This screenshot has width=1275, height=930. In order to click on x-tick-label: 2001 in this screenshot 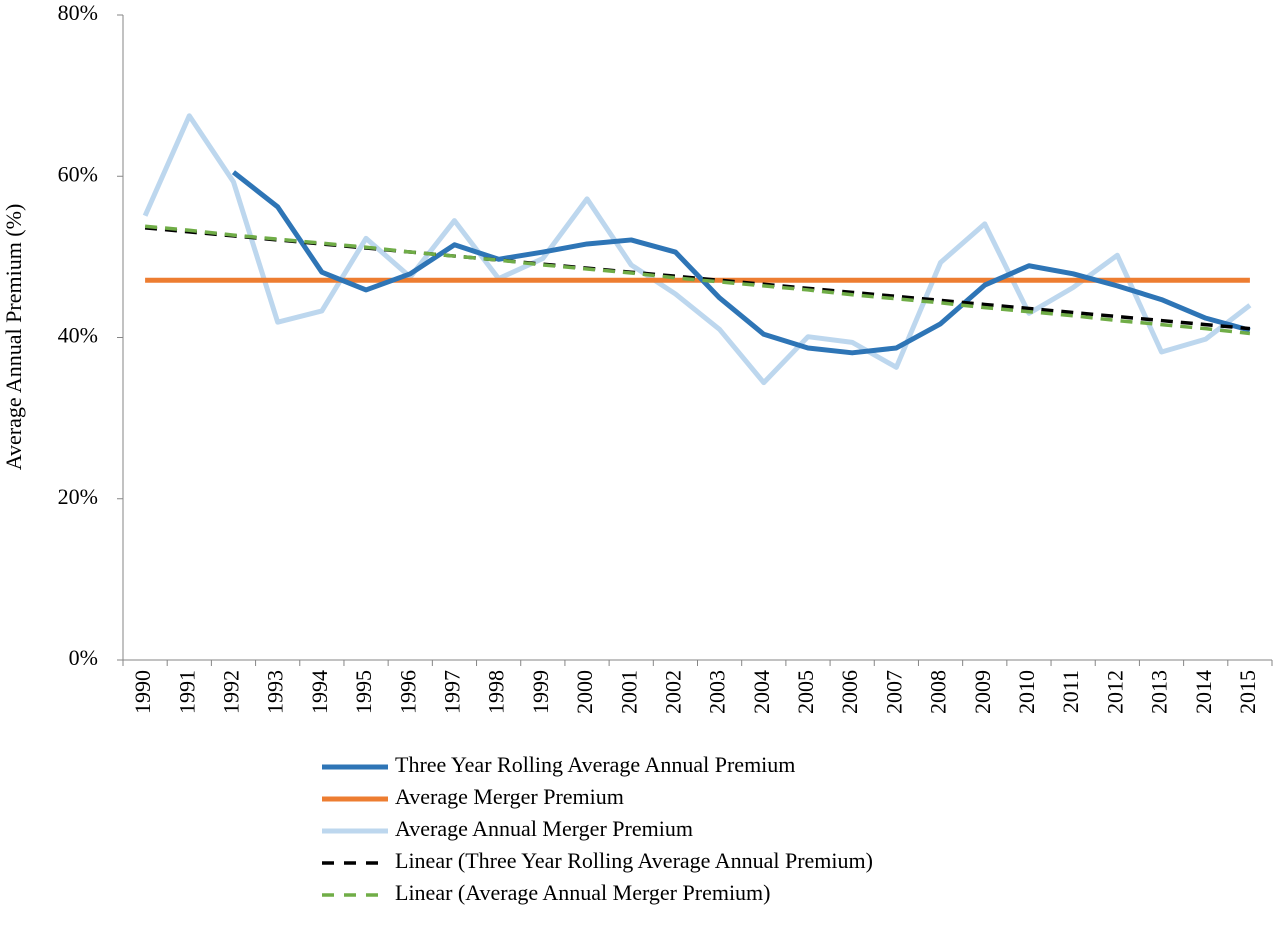, I will do `click(628, 692)`.